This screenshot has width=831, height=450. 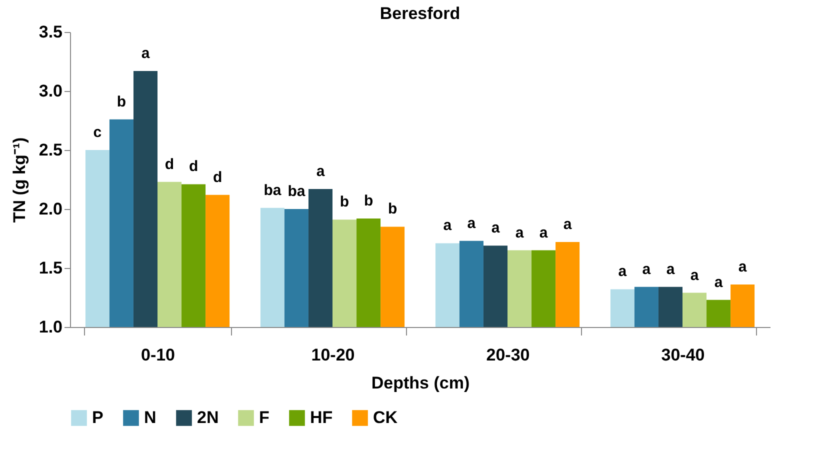 I want to click on legend-label: CK, so click(x=385, y=417).